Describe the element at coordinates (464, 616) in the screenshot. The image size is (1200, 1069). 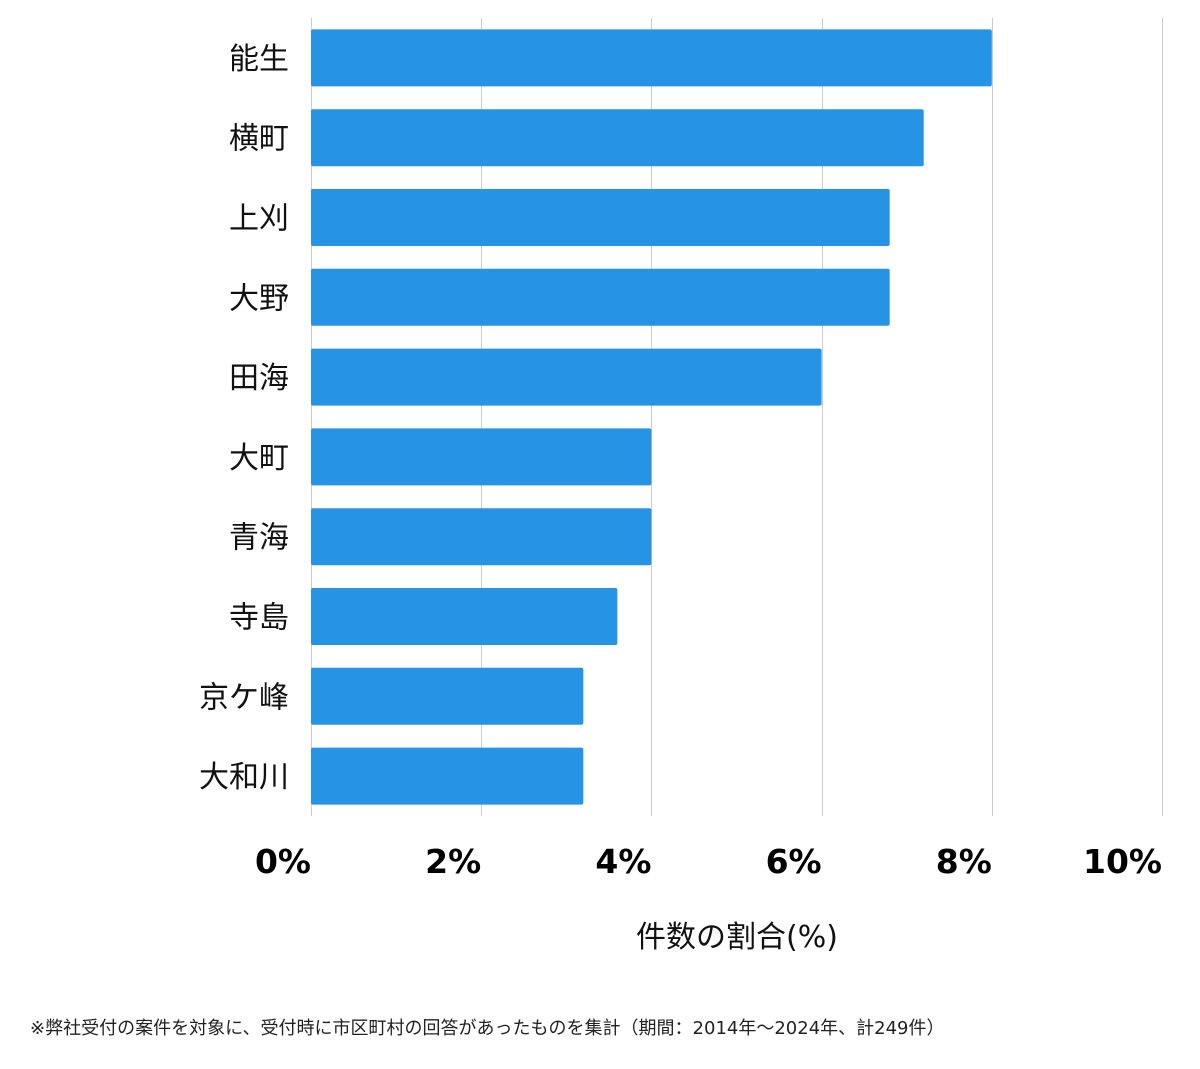
I see `bar-寺島` at that location.